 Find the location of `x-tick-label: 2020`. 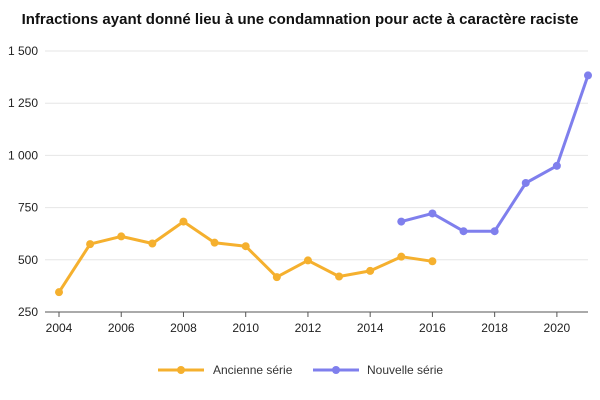

x-tick-label: 2020 is located at coordinates (557, 328).